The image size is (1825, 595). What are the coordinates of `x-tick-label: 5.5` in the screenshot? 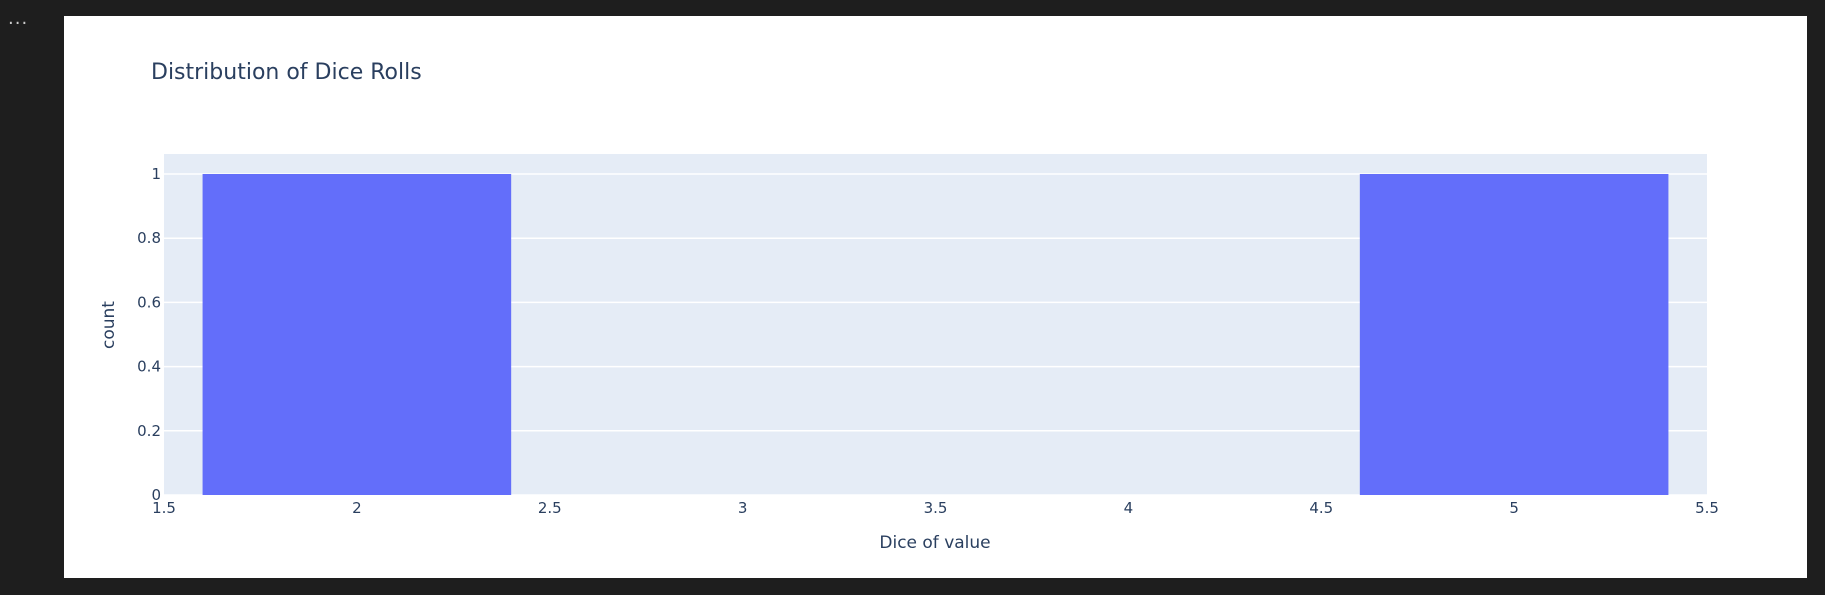 It's located at (1707, 508).